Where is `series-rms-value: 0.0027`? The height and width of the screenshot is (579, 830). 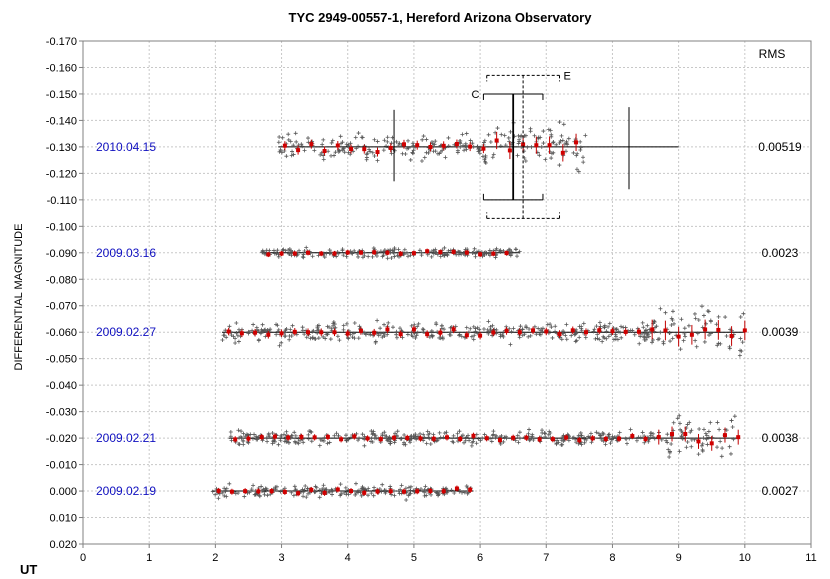 series-rms-value: 0.0027 is located at coordinates (780, 491).